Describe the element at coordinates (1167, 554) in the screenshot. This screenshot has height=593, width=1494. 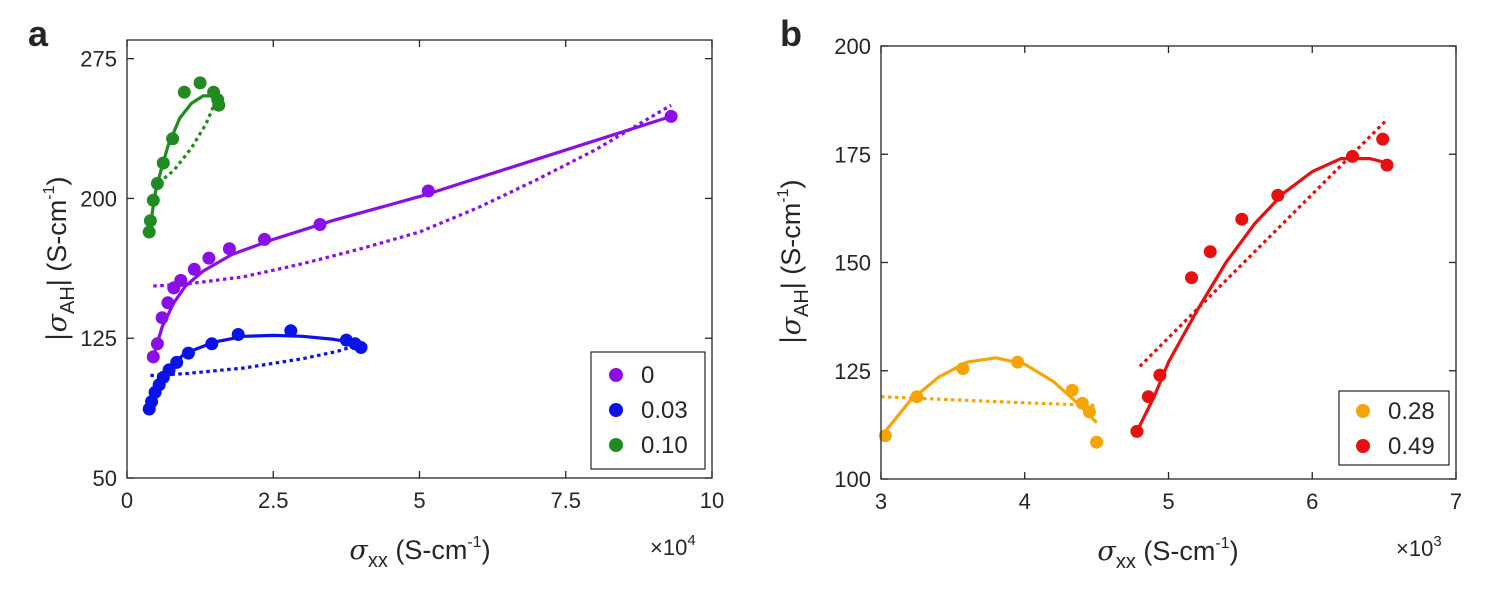
I see `panel-b-x-label: σxx (S-cm-1)` at that location.